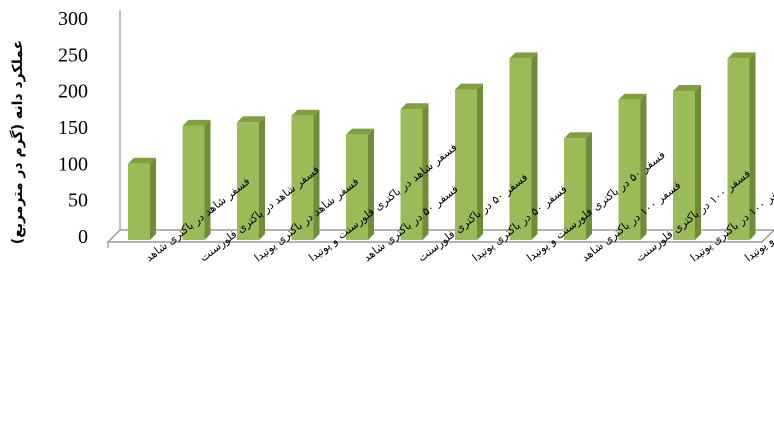 This screenshot has width=774, height=437. I want to click on y-tick-label: 150, so click(73, 128).